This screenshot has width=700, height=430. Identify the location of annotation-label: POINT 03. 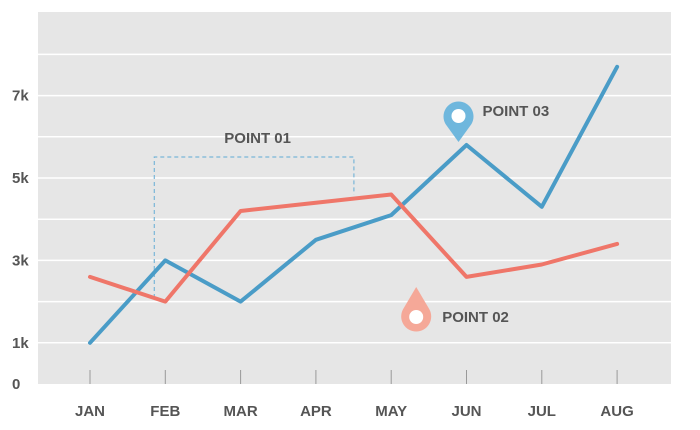
(516, 111).